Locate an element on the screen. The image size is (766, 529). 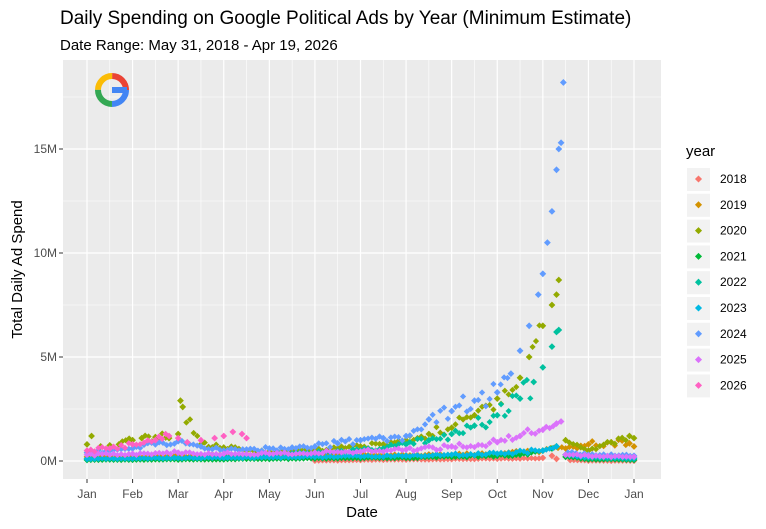
legend-key-2025 is located at coordinates (698, 360).